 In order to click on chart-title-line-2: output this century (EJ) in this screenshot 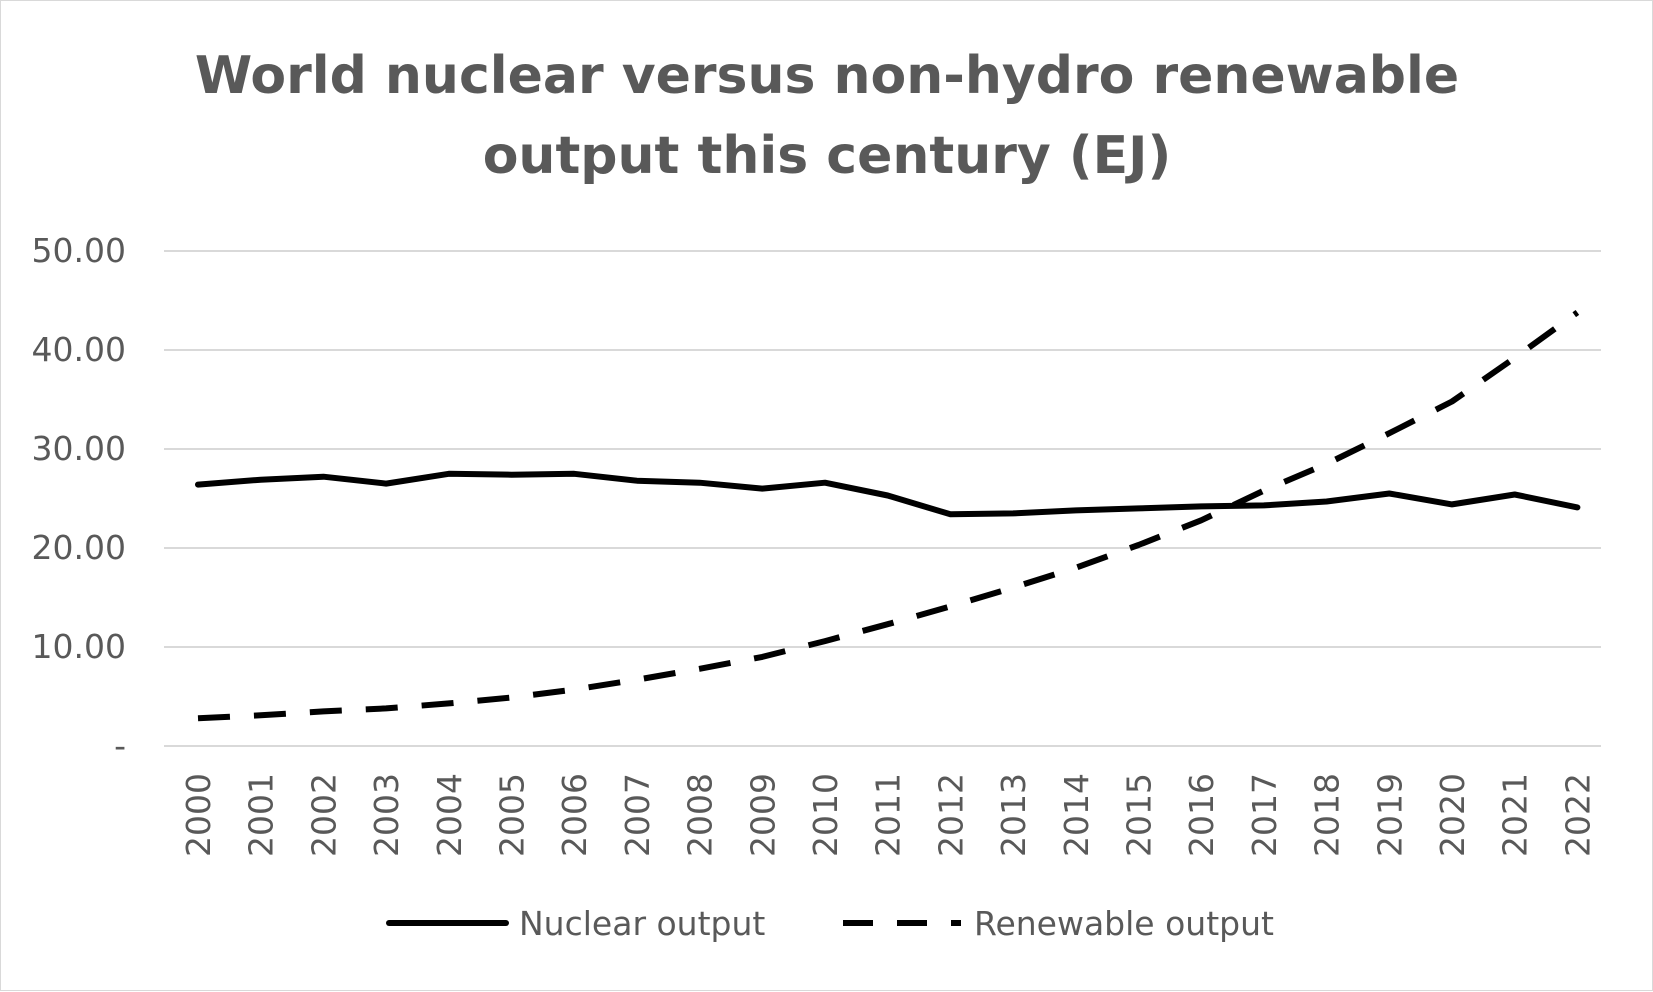, I will do `click(827, 156)`.